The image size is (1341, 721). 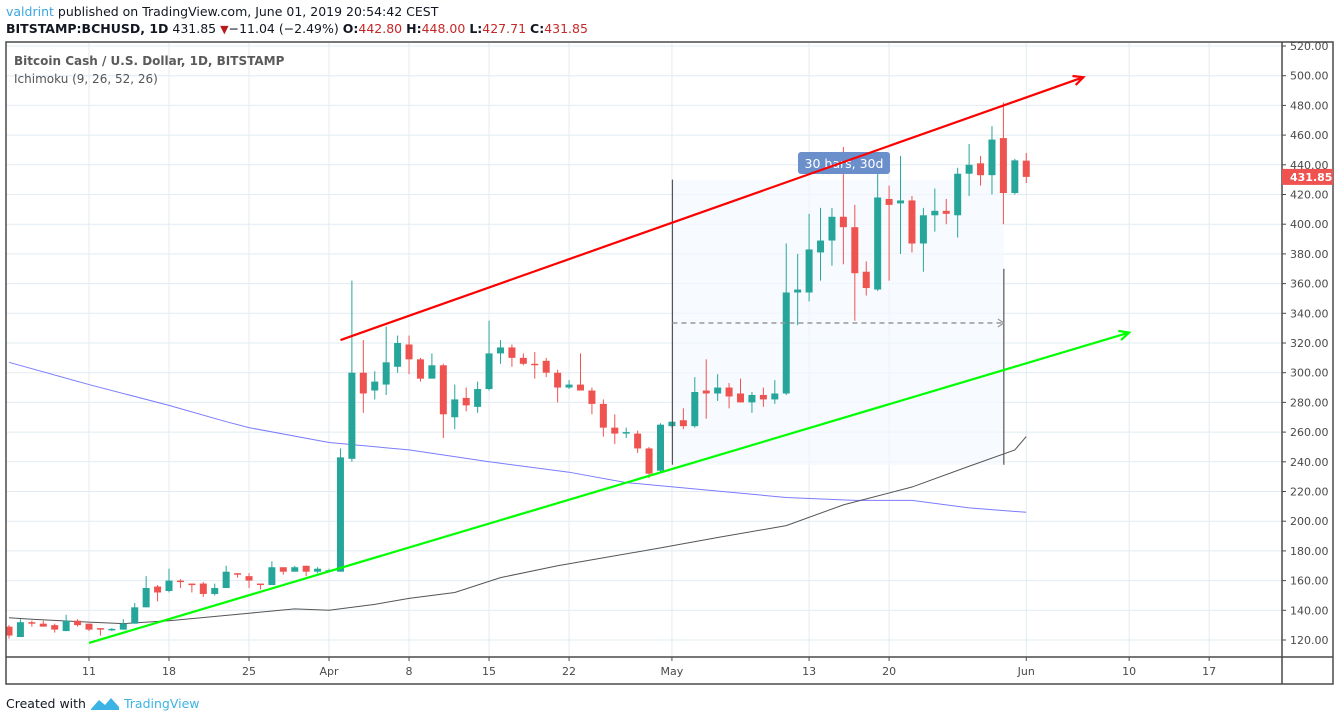 I want to click on legend-title: Bitcoin Cash / U.S. Dollar, 1D, BITSTAMP, so click(x=149, y=61).